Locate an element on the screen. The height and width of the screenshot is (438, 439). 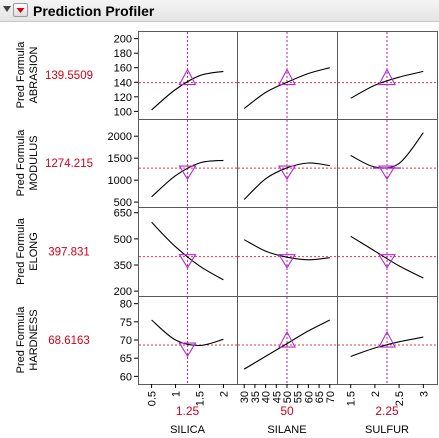
x-tick-label: 60 is located at coordinates (309, 397).